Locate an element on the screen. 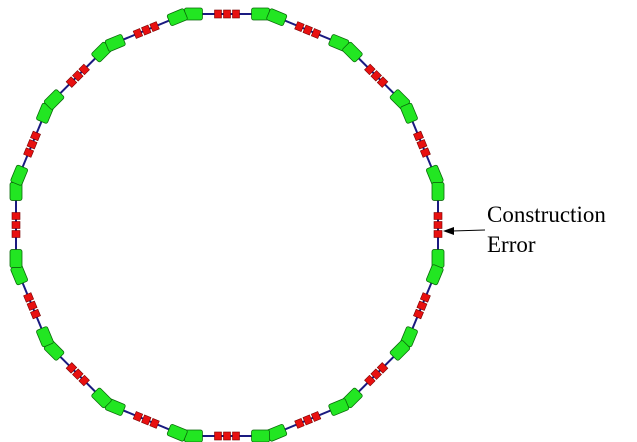 The image size is (637, 442). annotation-line: Error is located at coordinates (511, 244).